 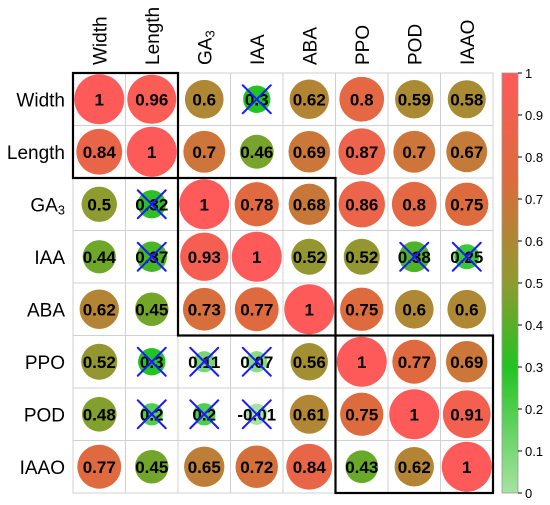 What do you see at coordinates (534, 157) in the screenshot?
I see `colorbar-tick-label: 0.8` at bounding box center [534, 157].